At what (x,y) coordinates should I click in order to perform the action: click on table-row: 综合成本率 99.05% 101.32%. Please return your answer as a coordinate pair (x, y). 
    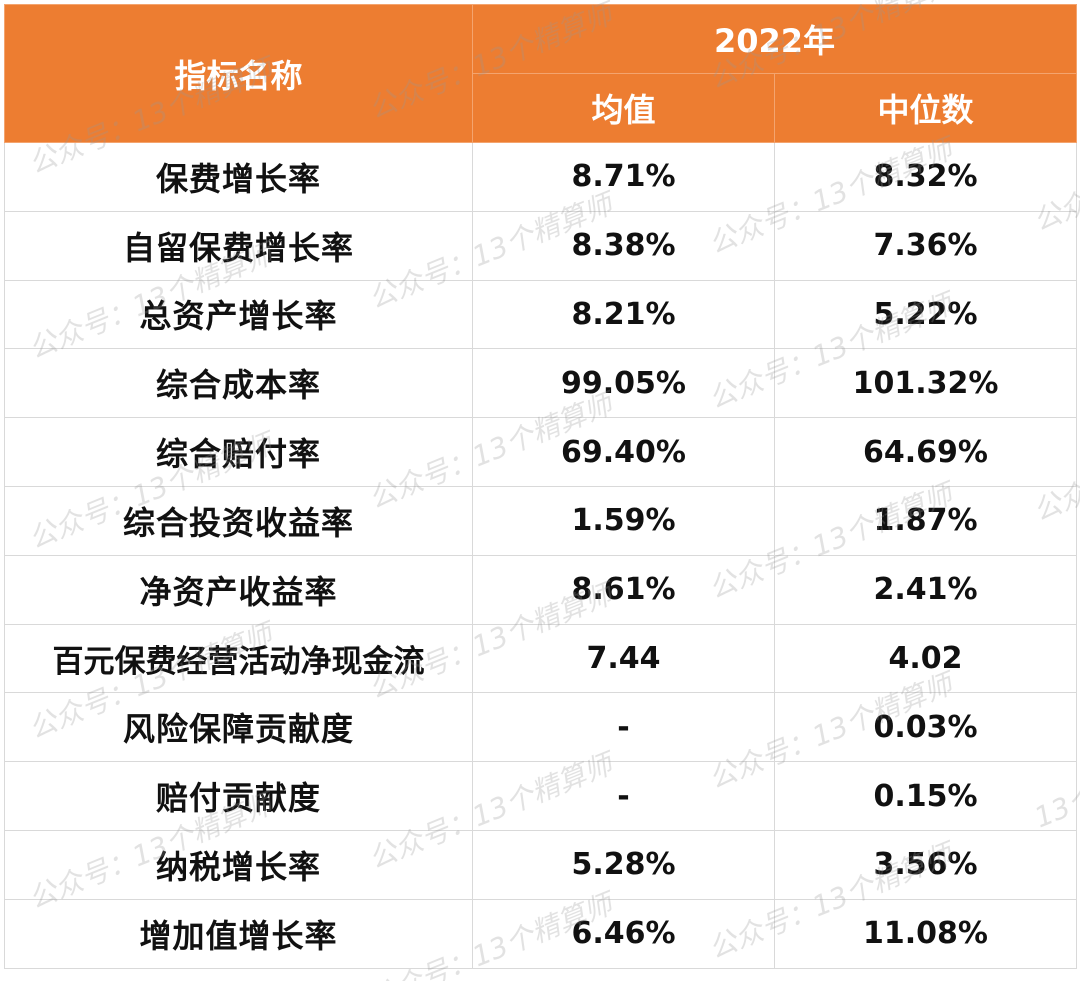
    Looking at the image, I should click on (541, 383).